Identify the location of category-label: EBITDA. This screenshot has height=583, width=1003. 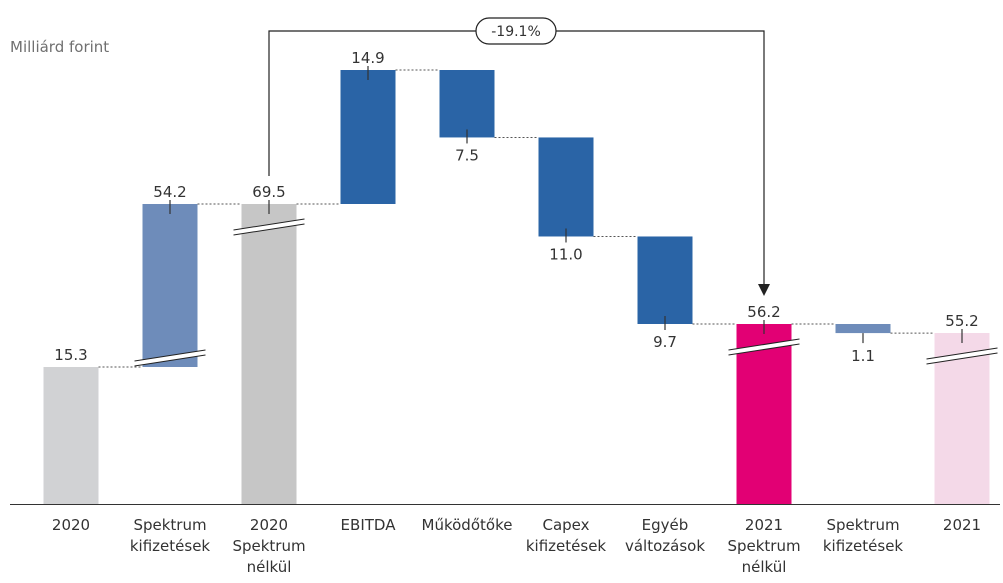
(369, 525).